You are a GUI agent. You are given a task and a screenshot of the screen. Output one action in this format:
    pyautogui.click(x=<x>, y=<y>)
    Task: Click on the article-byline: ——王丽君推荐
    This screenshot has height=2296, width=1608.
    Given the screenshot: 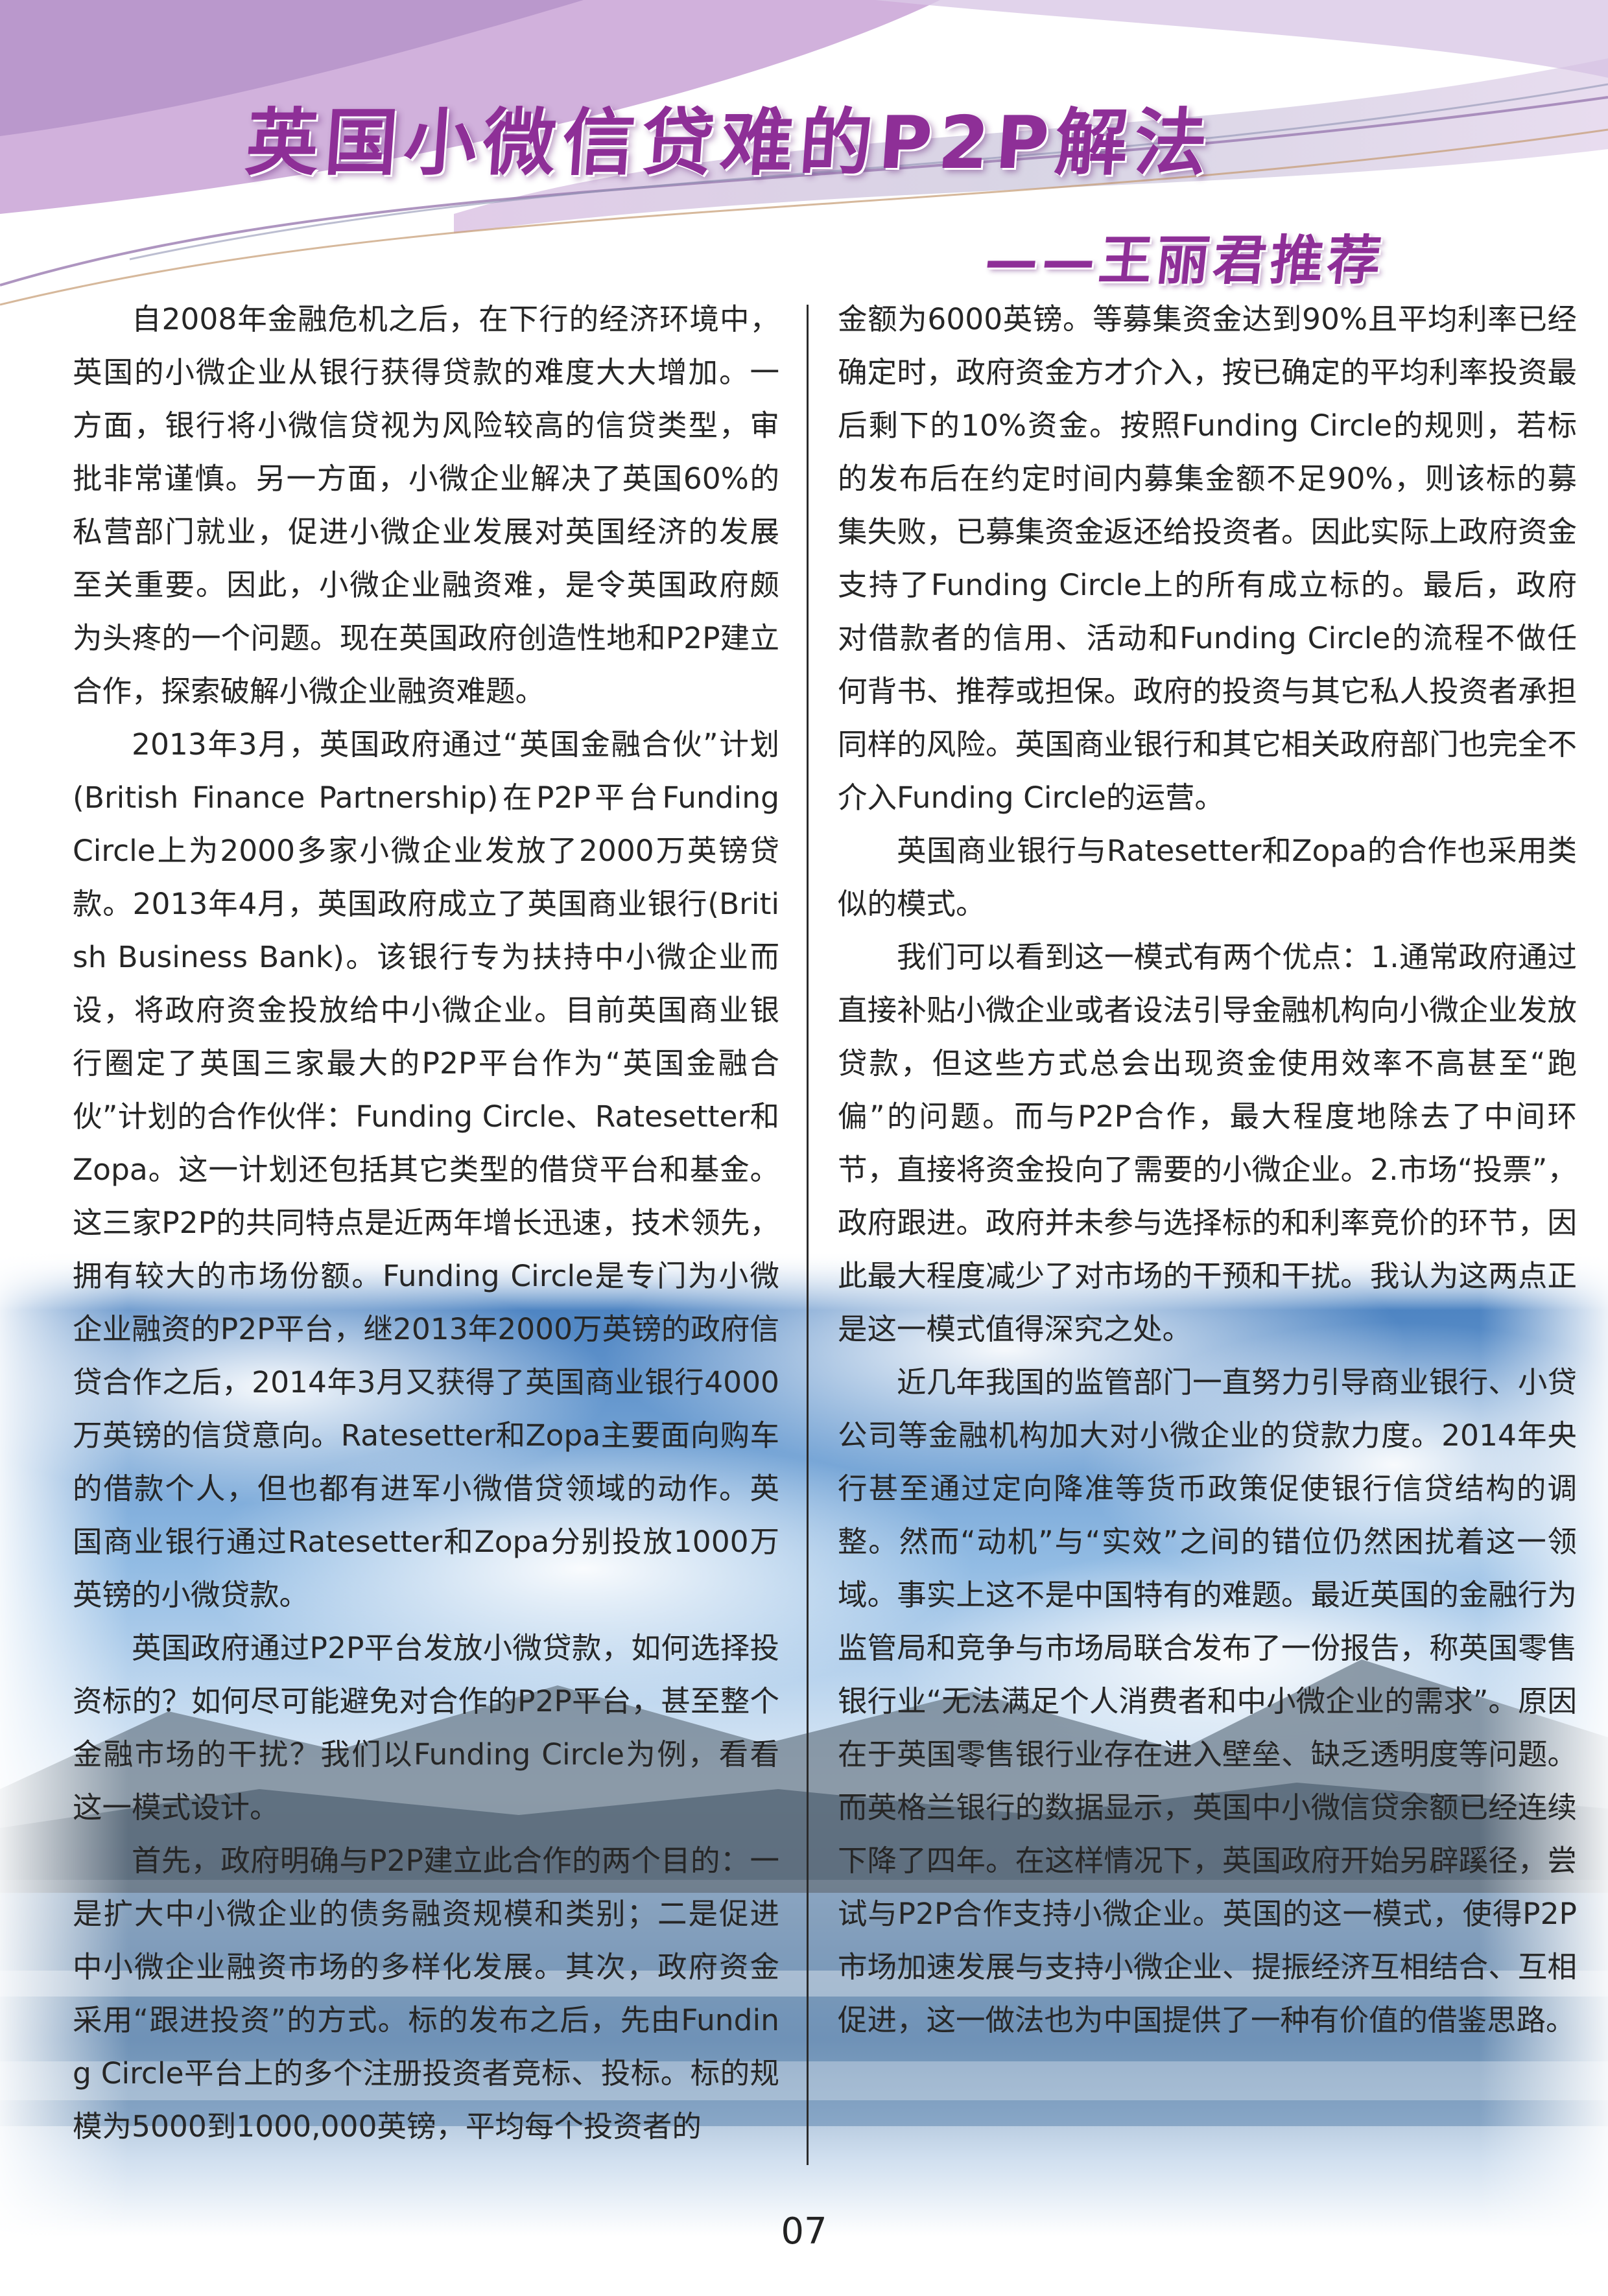 What is the action you would take?
    pyautogui.click(x=1185, y=261)
    